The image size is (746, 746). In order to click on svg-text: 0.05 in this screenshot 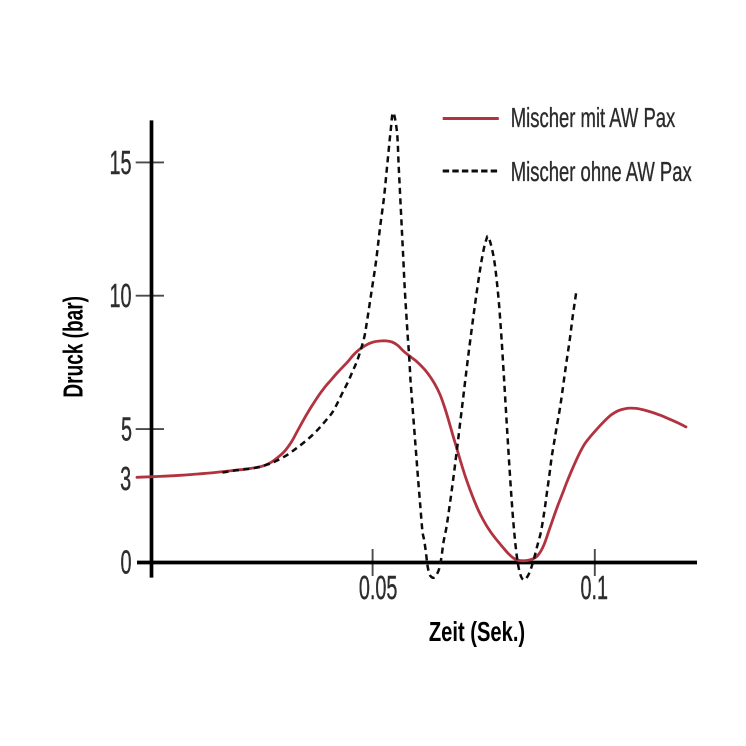, I will do `click(378, 588)`.